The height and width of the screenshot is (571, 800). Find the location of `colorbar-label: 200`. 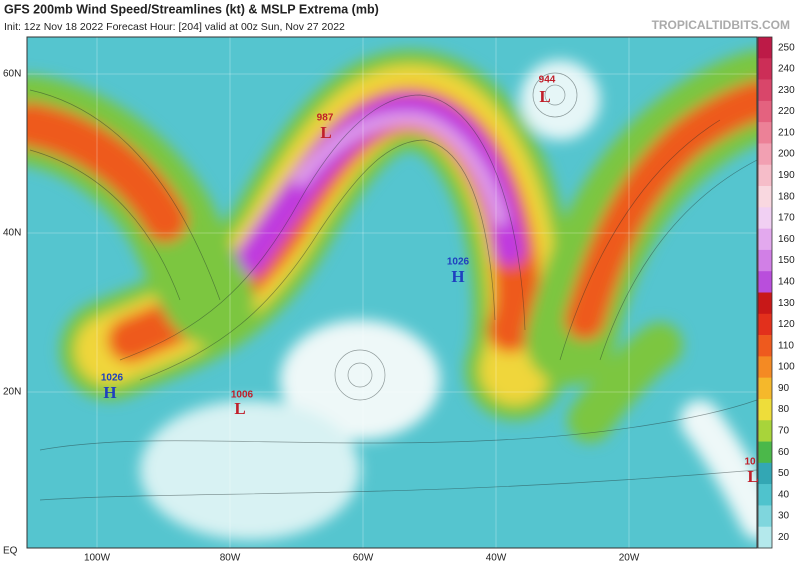

colorbar-label: 200 is located at coordinates (786, 154).